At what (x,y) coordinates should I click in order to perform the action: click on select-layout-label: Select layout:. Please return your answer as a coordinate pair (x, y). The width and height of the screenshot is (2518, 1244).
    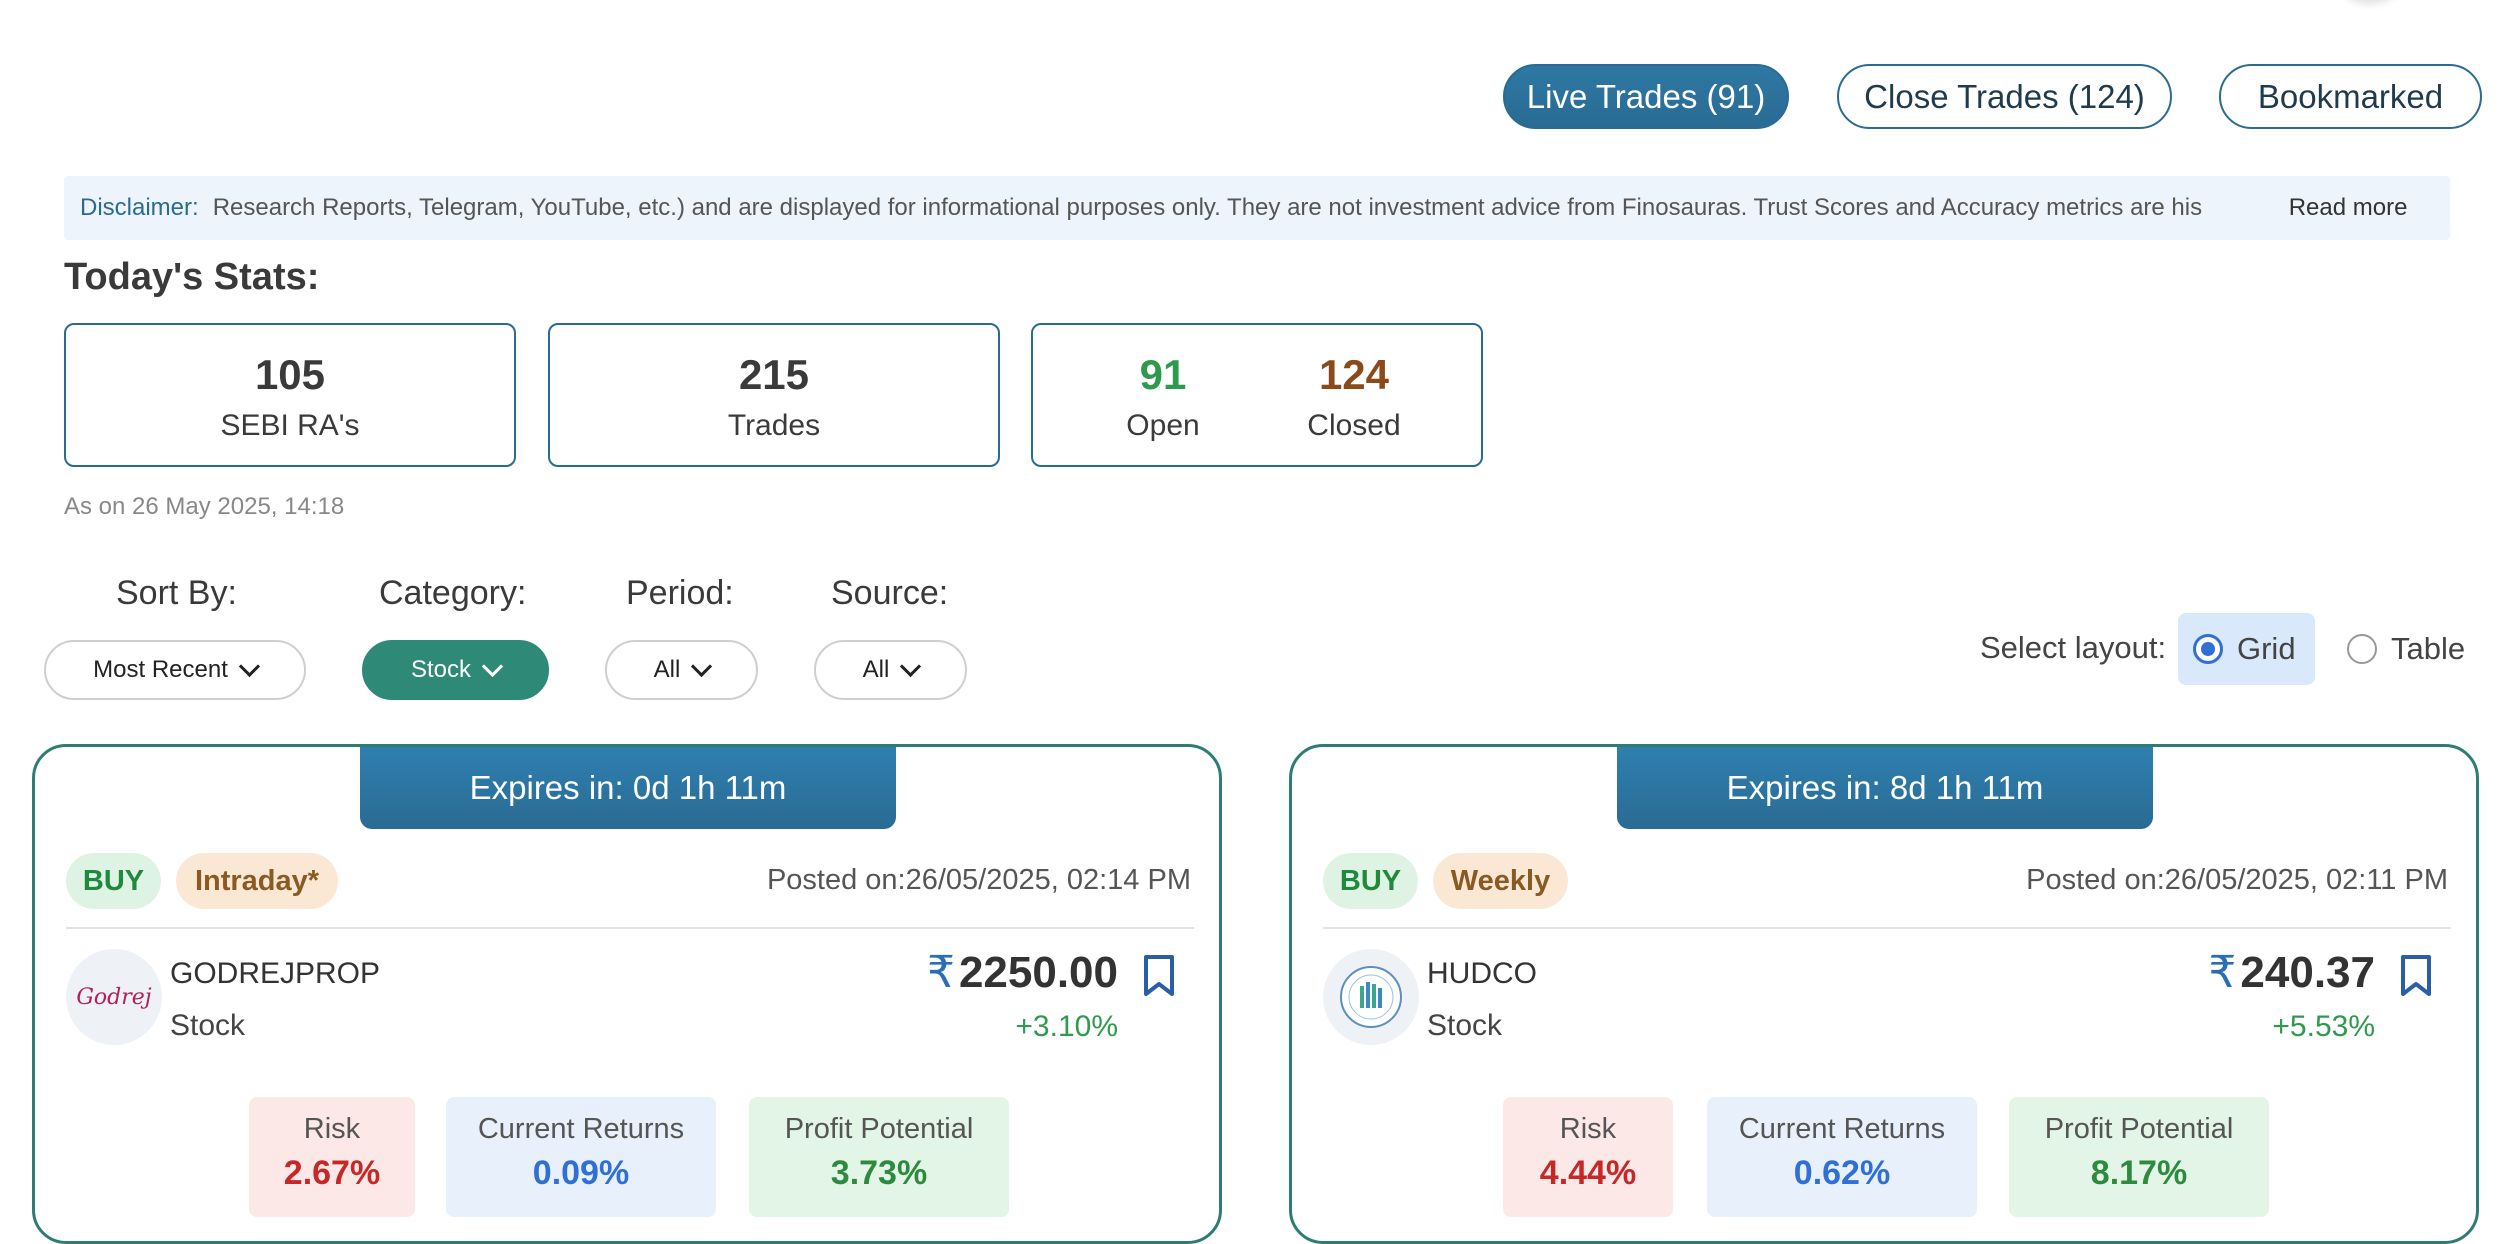
    Looking at the image, I should click on (2073, 647).